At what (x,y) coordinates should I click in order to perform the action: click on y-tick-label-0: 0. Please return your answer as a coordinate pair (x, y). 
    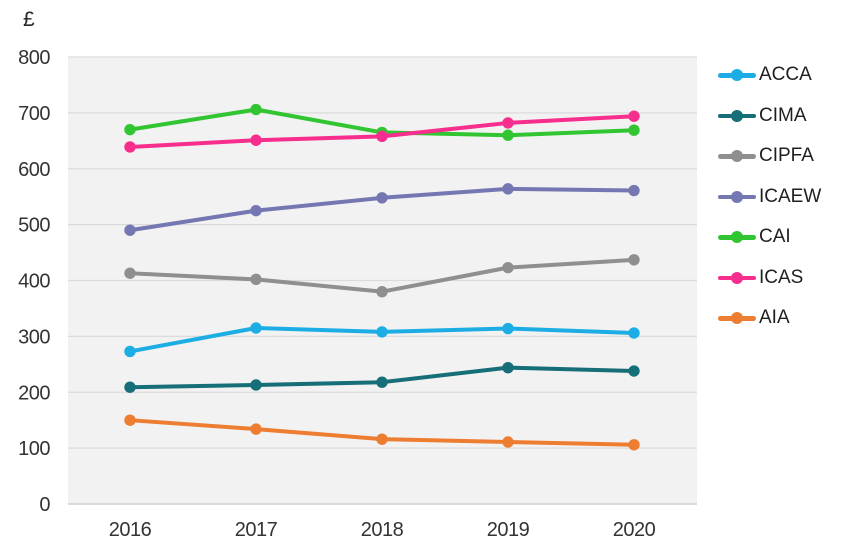
    Looking at the image, I should click on (44, 505).